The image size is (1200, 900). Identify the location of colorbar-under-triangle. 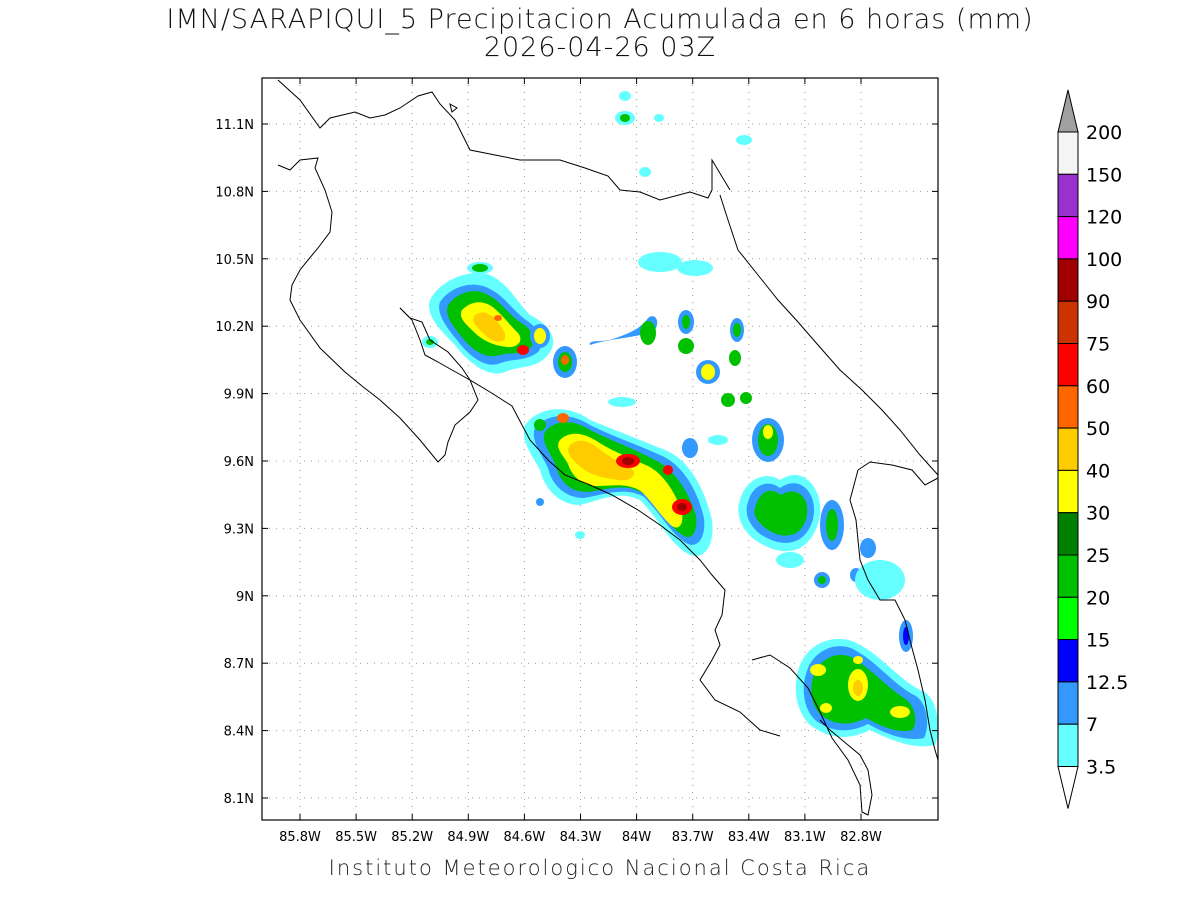
(1068, 787).